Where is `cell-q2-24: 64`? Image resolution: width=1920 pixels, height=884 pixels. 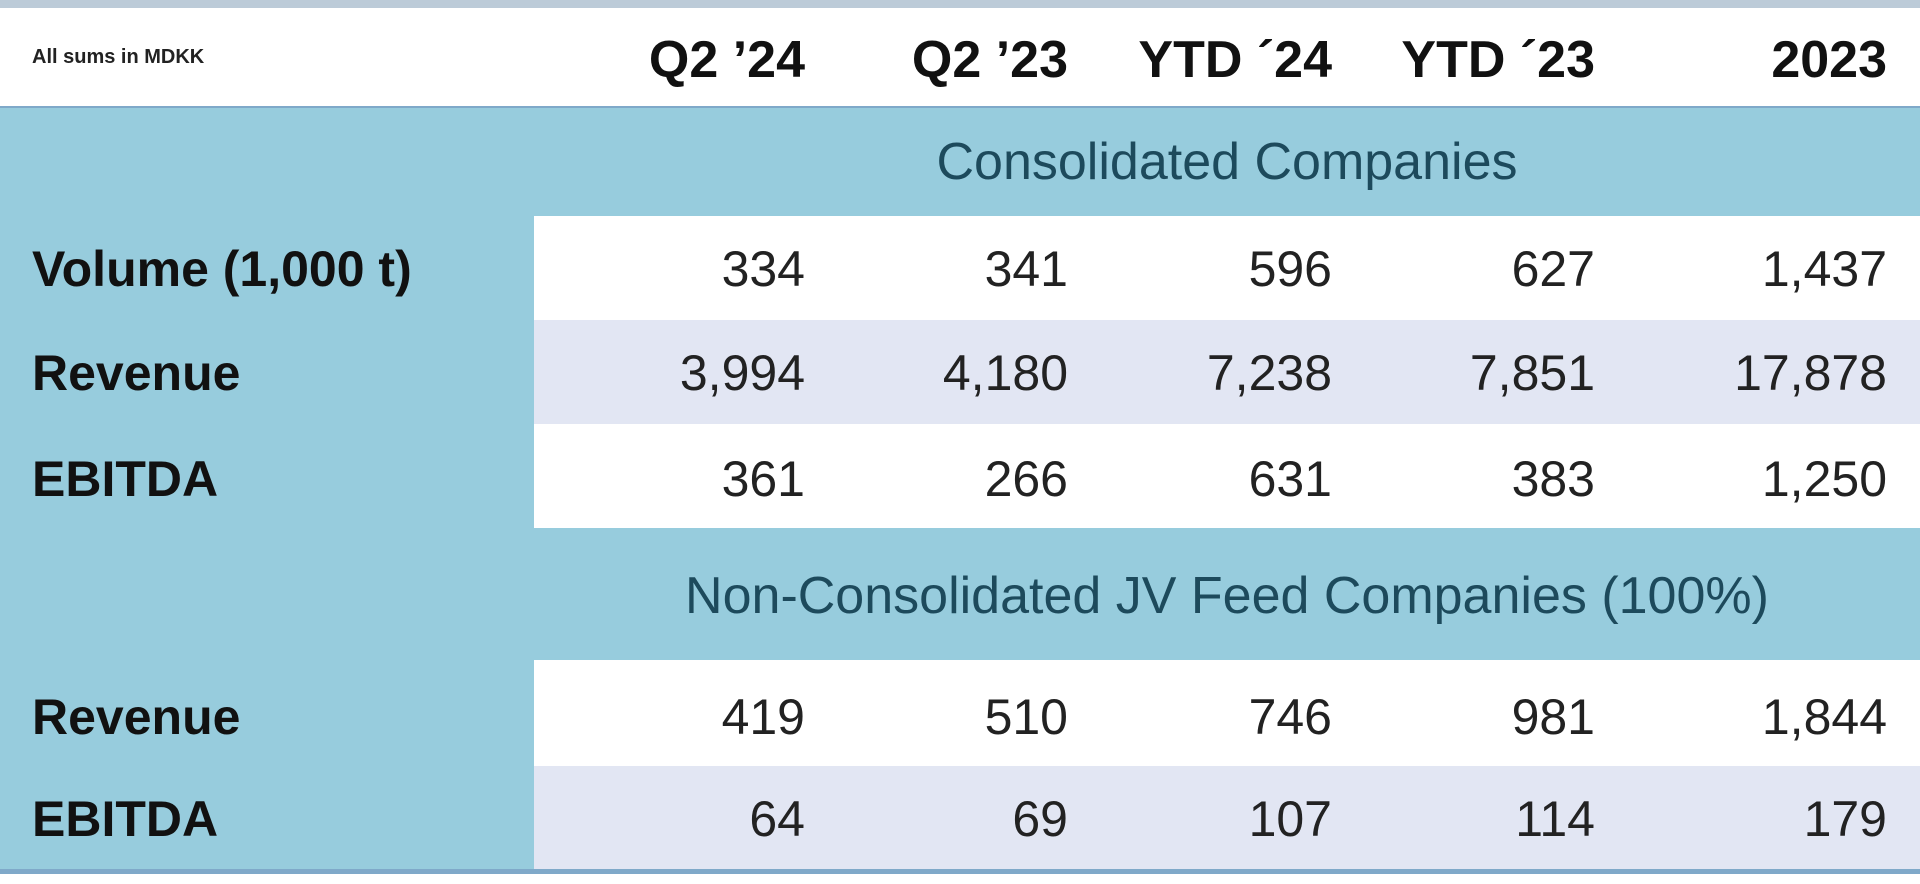
cell-q2-24: 64 is located at coordinates (777, 819).